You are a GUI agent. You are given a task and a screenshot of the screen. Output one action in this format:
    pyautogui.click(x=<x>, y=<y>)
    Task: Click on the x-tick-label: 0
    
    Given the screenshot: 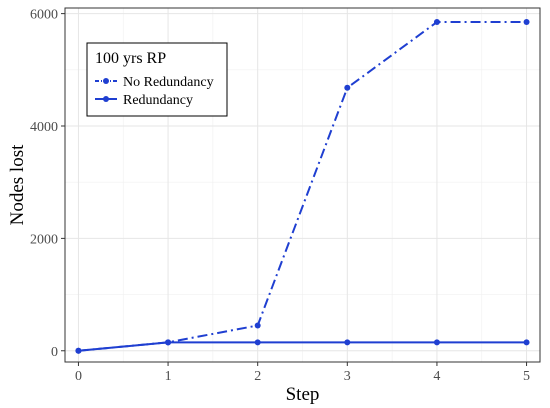 What is the action you would take?
    pyautogui.click(x=78, y=376)
    